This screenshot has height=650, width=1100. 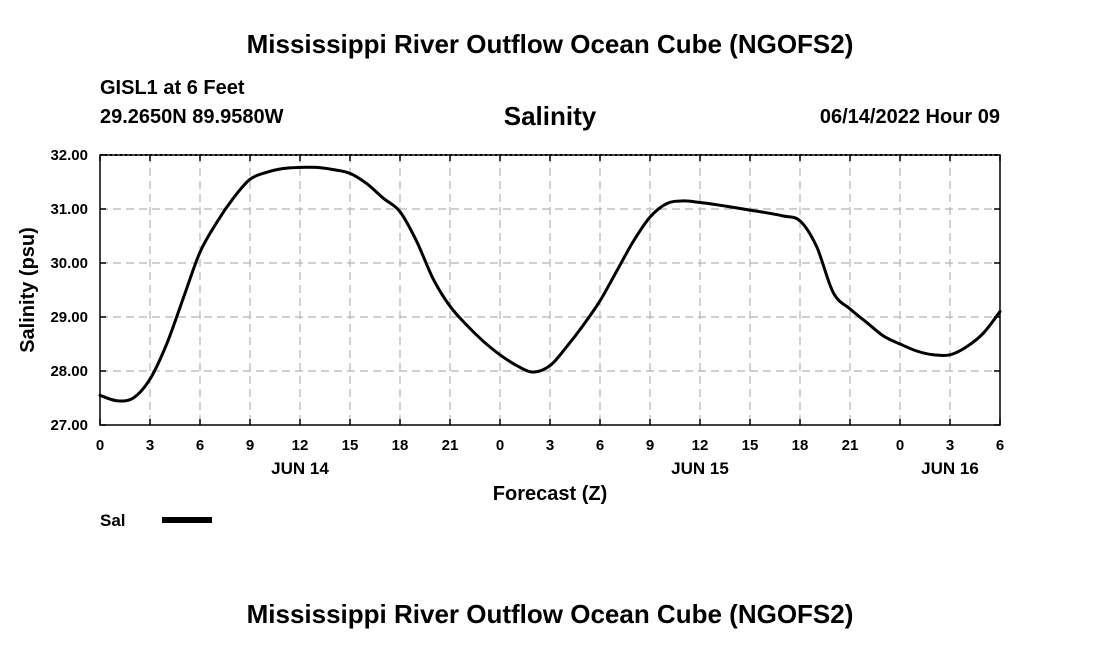 What do you see at coordinates (69, 155) in the screenshot?
I see `y-tick-label: 32.00` at bounding box center [69, 155].